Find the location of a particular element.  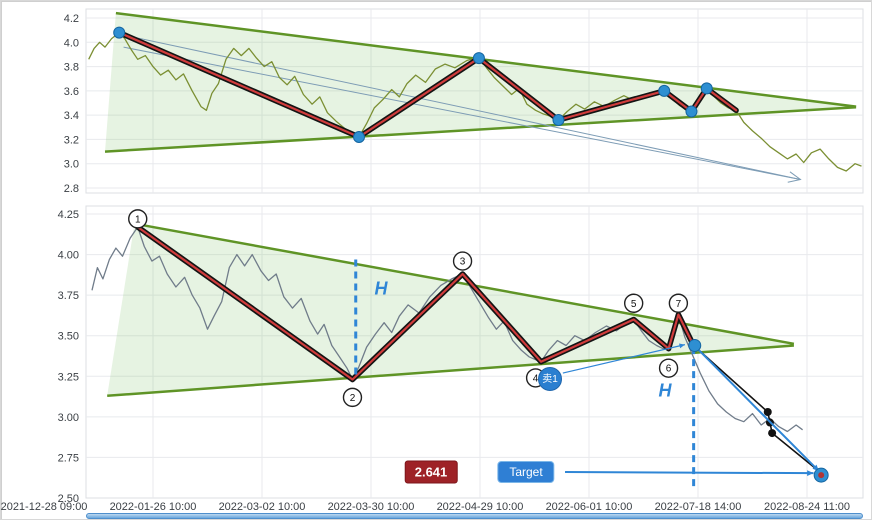

y-tick-label: 3.50 is located at coordinates (68, 337).